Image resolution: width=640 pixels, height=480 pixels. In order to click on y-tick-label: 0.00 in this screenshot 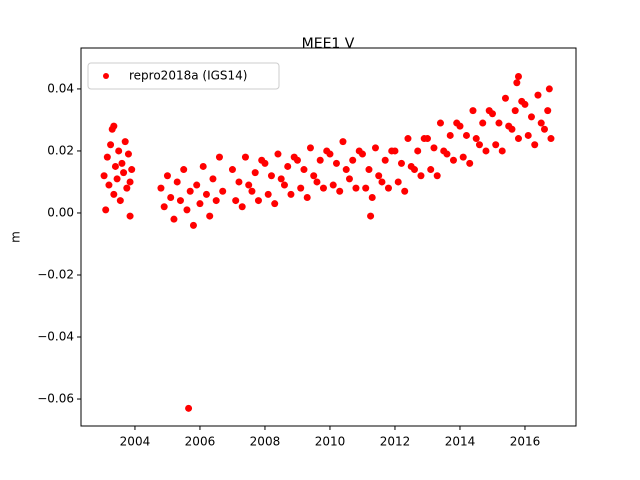, I will do `click(60, 212)`.